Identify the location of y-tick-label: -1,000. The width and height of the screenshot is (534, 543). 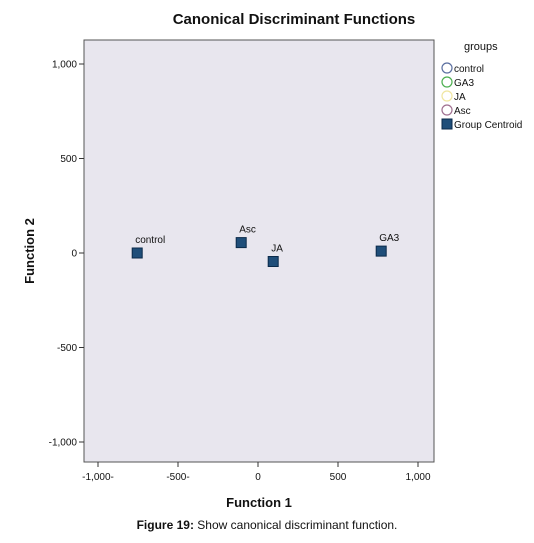
(63, 443).